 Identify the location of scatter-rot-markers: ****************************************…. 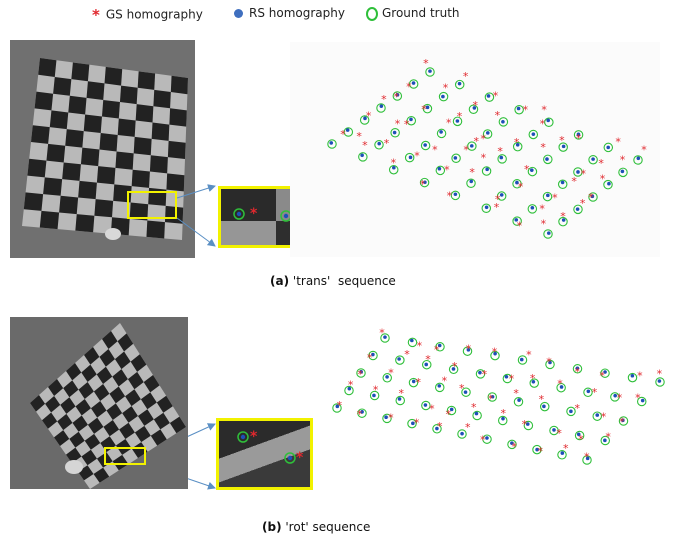
(498, 395).